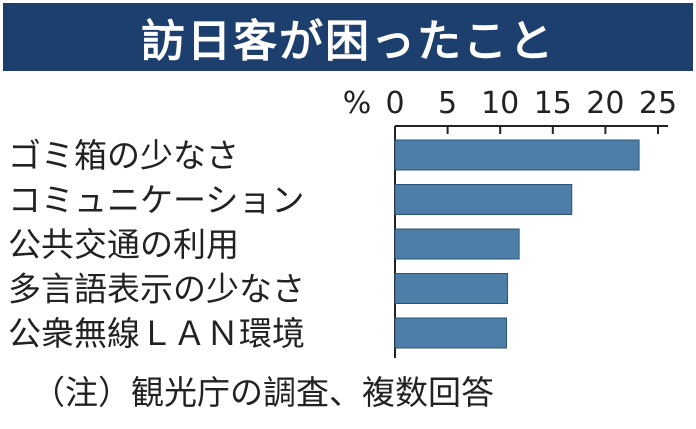 This screenshot has height=429, width=696. I want to click on category-label: コミュニケーション, so click(156, 200).